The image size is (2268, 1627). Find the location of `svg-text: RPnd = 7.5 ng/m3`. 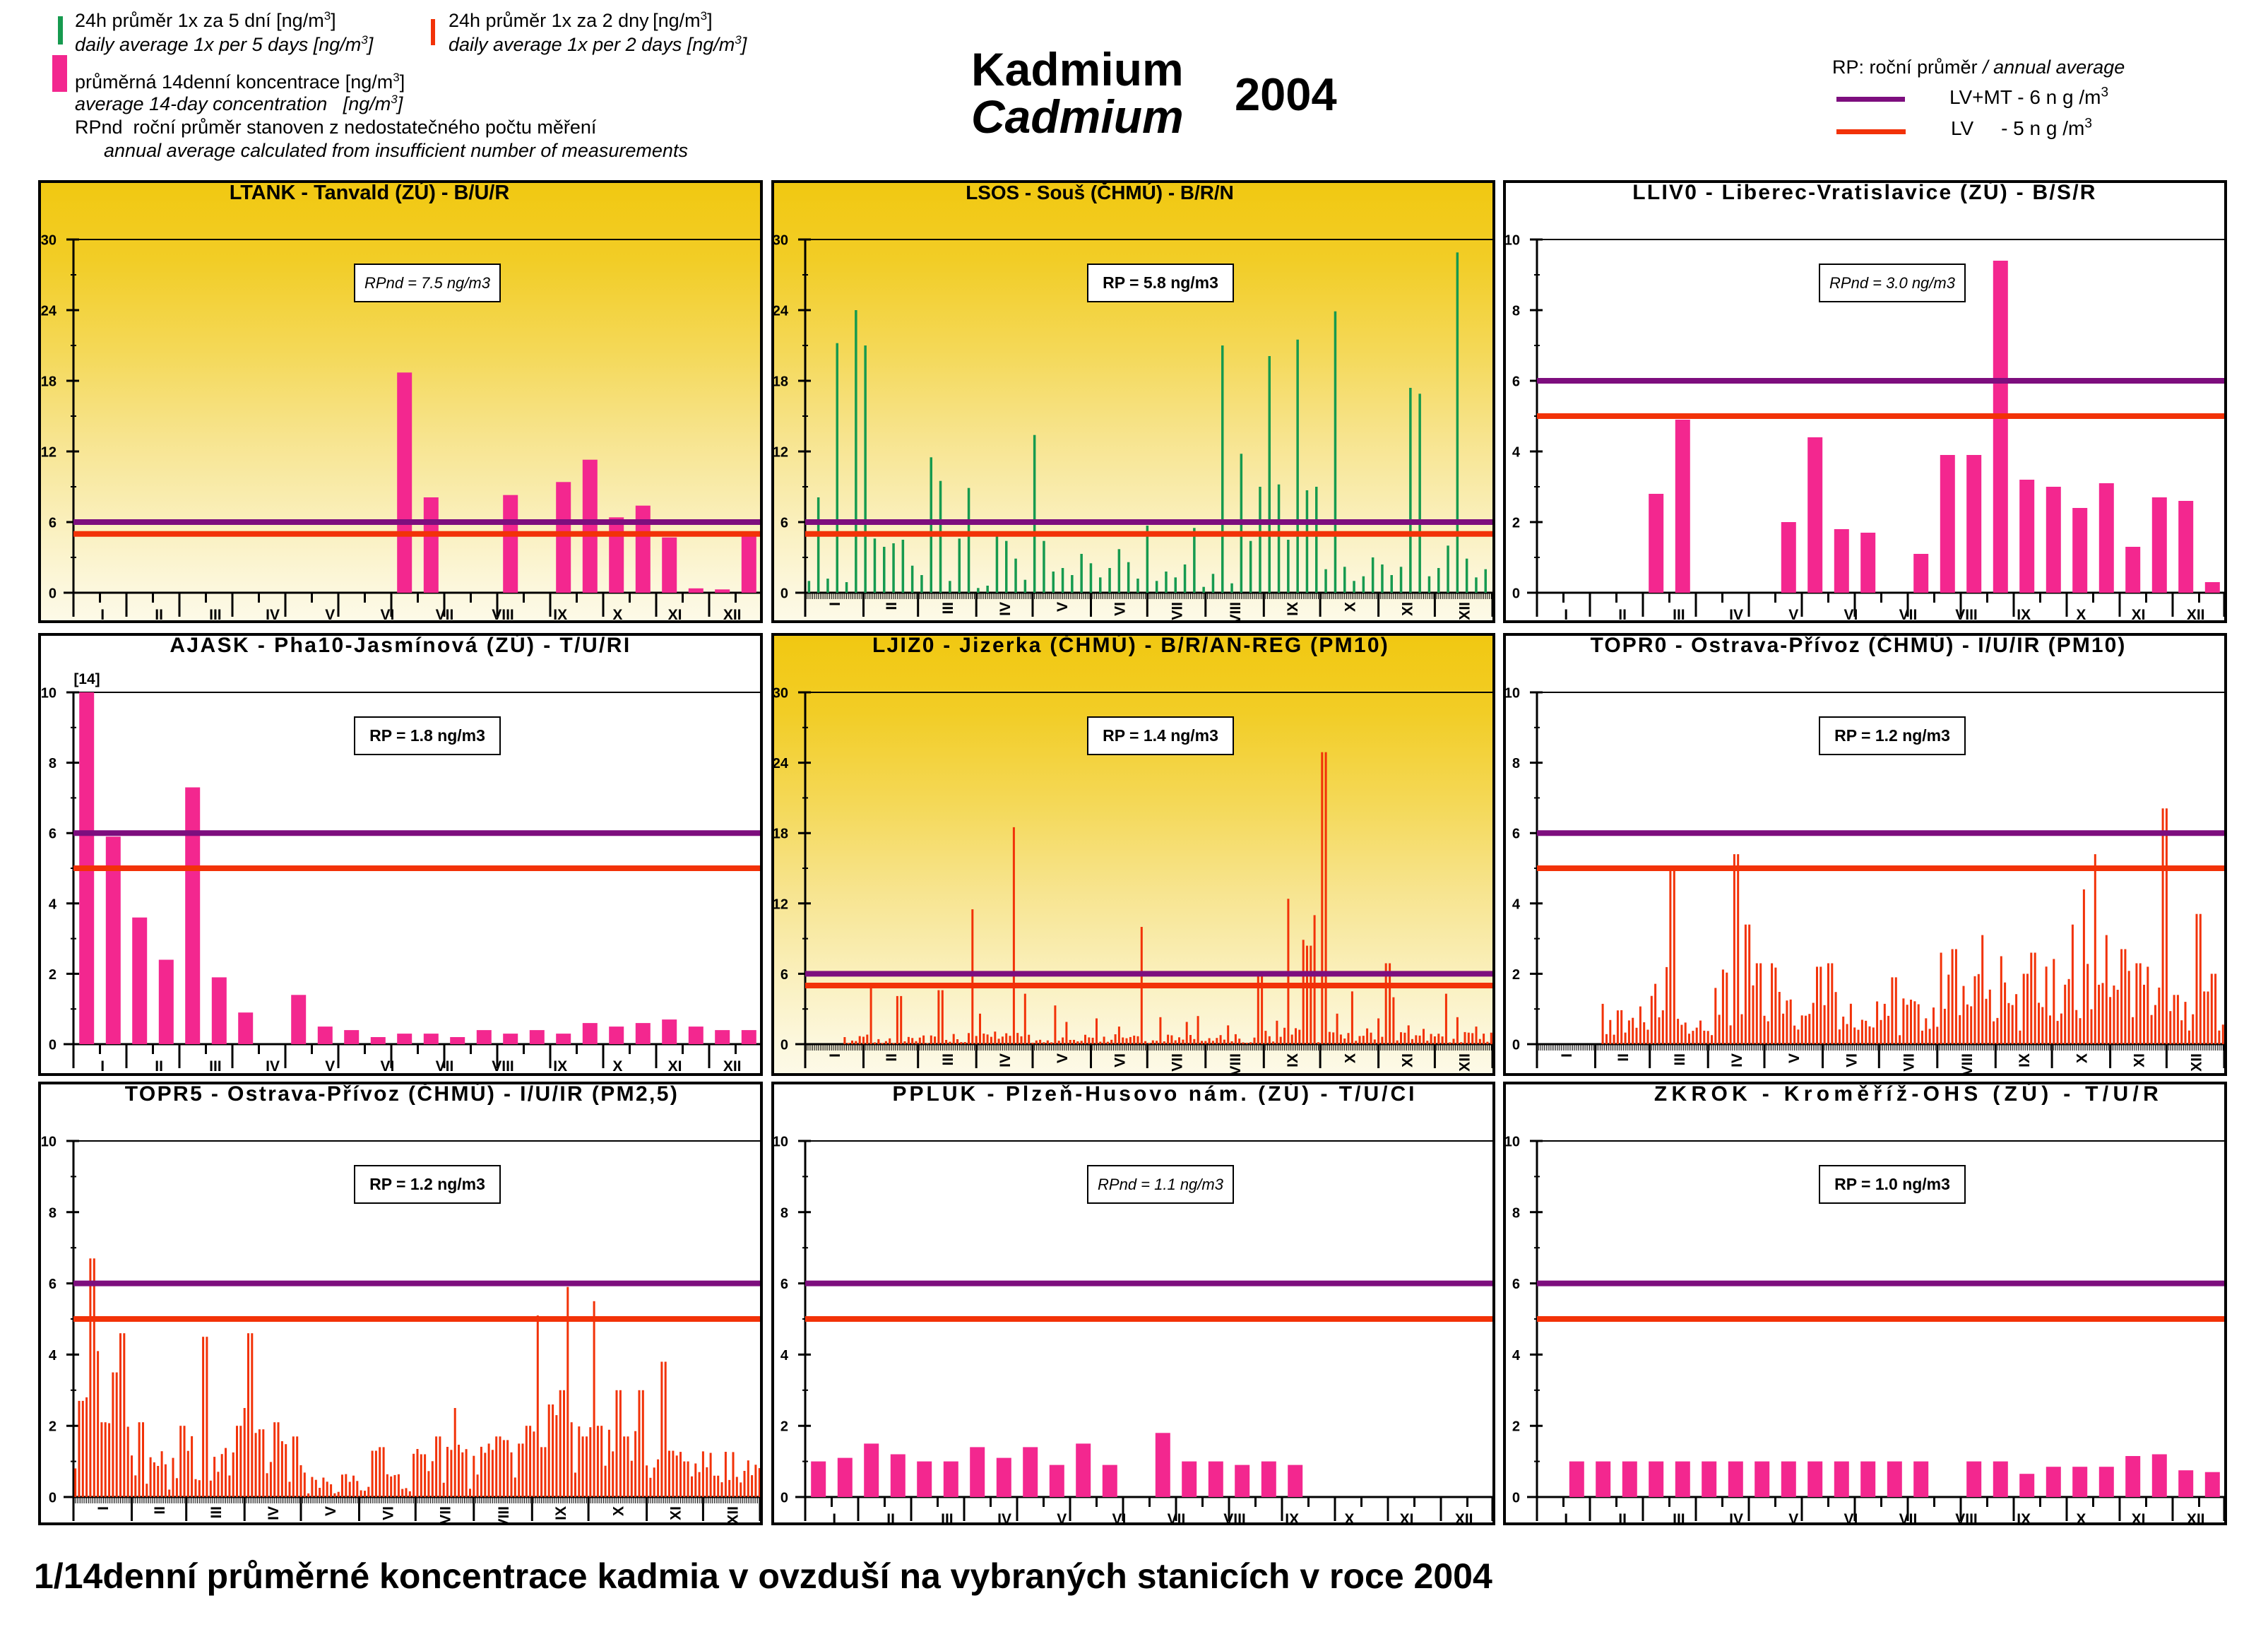

svg-text: RPnd = 7.5 ng/m3 is located at coordinates (427, 283).